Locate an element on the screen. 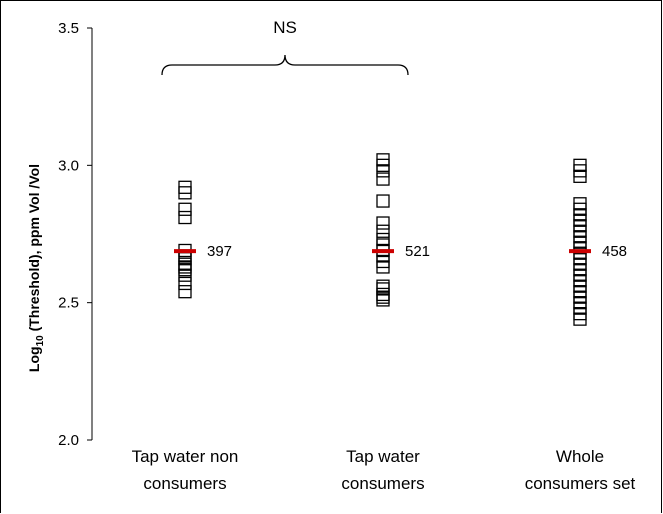 The image size is (663, 514). y-axis-label: Log10 (Threshold), ppm Vol /Vol is located at coordinates (36, 268).